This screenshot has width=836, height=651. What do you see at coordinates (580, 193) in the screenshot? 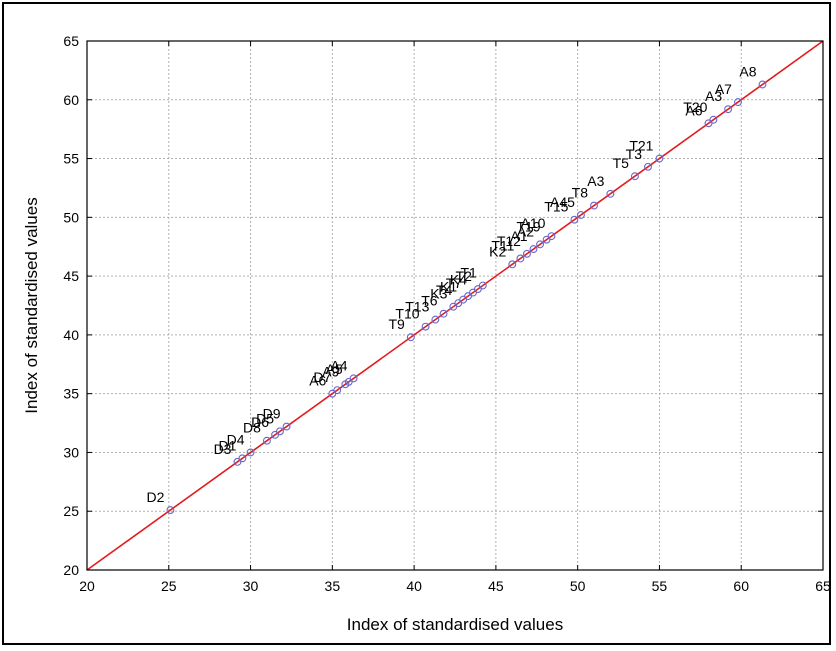
I see `point-label: T8` at bounding box center [580, 193].